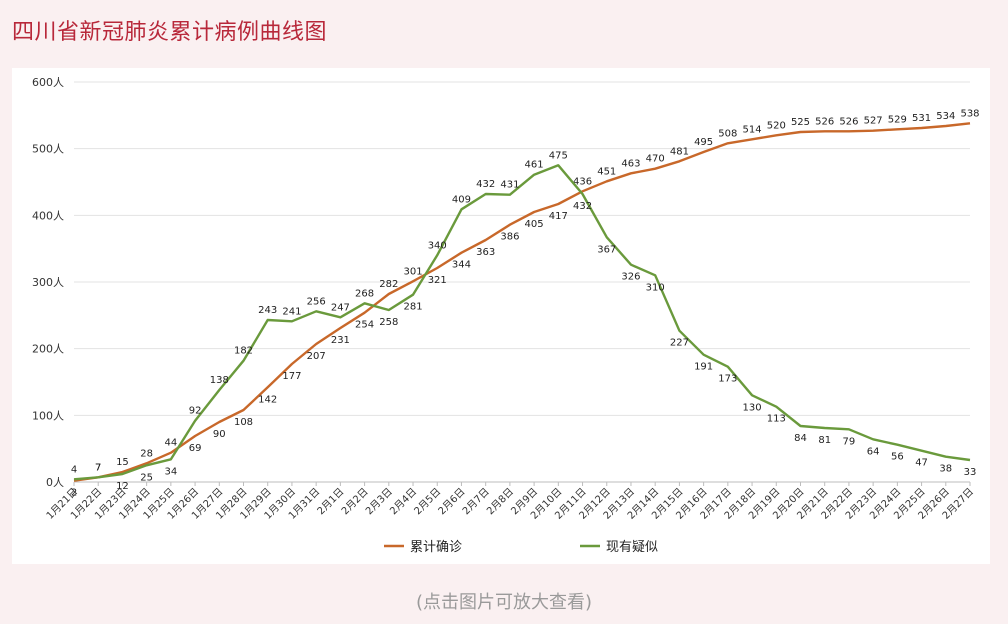 This screenshot has height=624, width=1008. Describe the element at coordinates (509, 237) in the screenshot. I see `data-label-confirmed: 386` at that location.